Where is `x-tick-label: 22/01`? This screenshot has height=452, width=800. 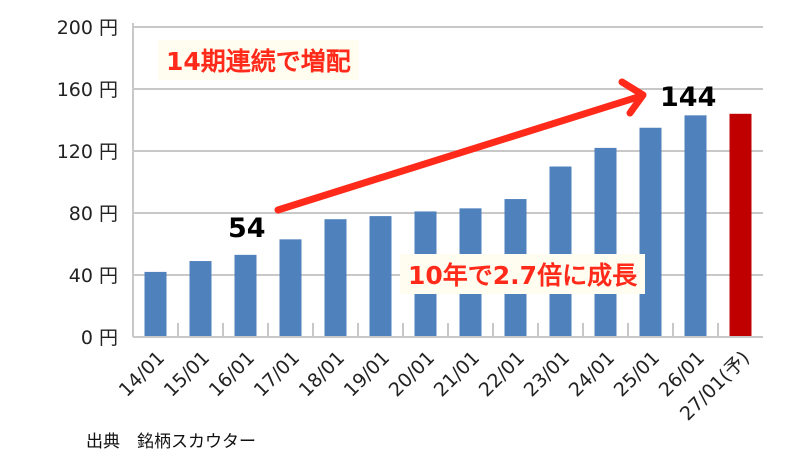 x-tick-label: 22/01 is located at coordinates (502, 374).